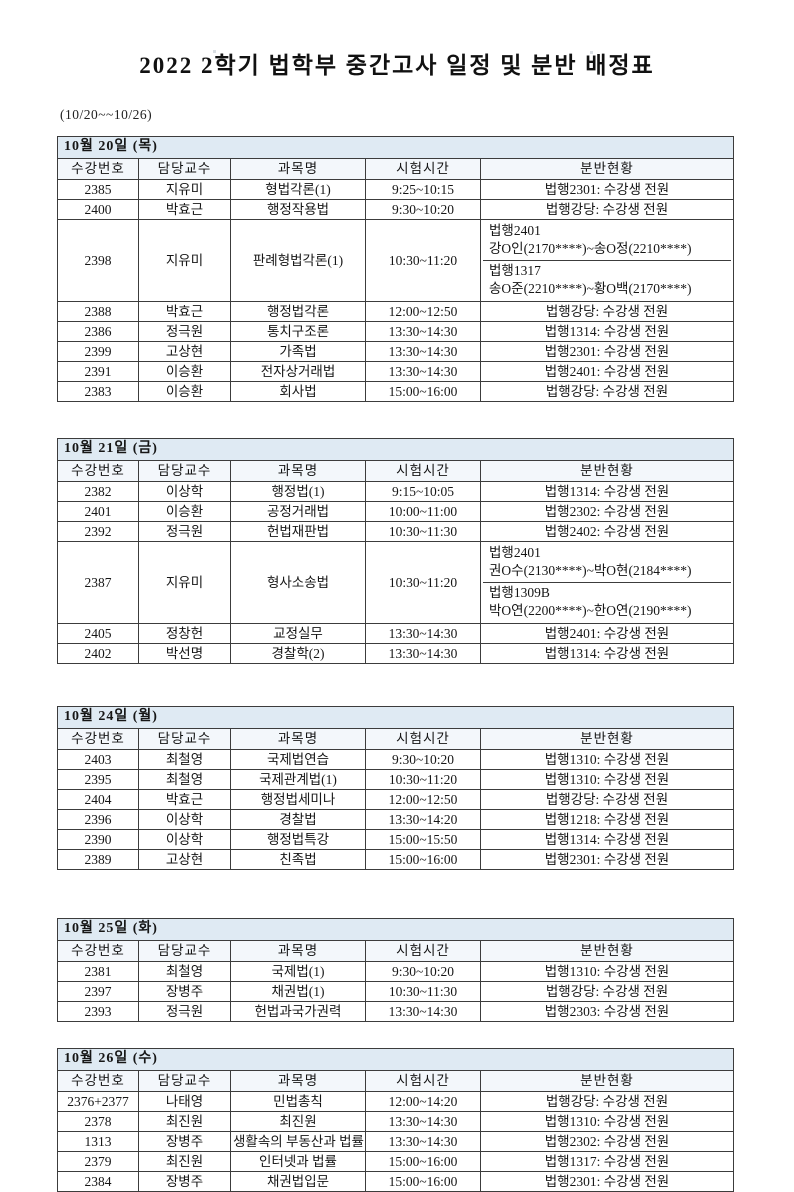  What do you see at coordinates (298, 189) in the screenshot?
I see `cell-subject: 형법각론(1)` at bounding box center [298, 189].